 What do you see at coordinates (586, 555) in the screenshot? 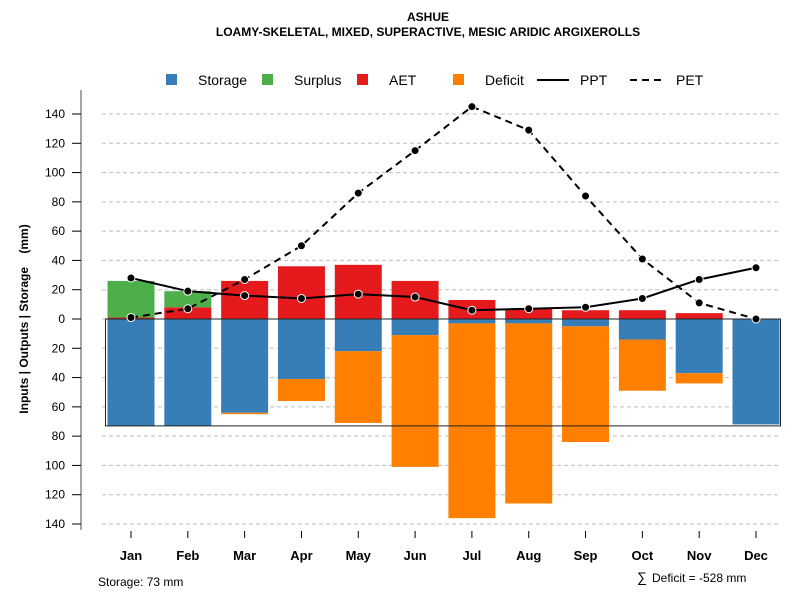
I see `x-tick-label: Sep` at bounding box center [586, 555].